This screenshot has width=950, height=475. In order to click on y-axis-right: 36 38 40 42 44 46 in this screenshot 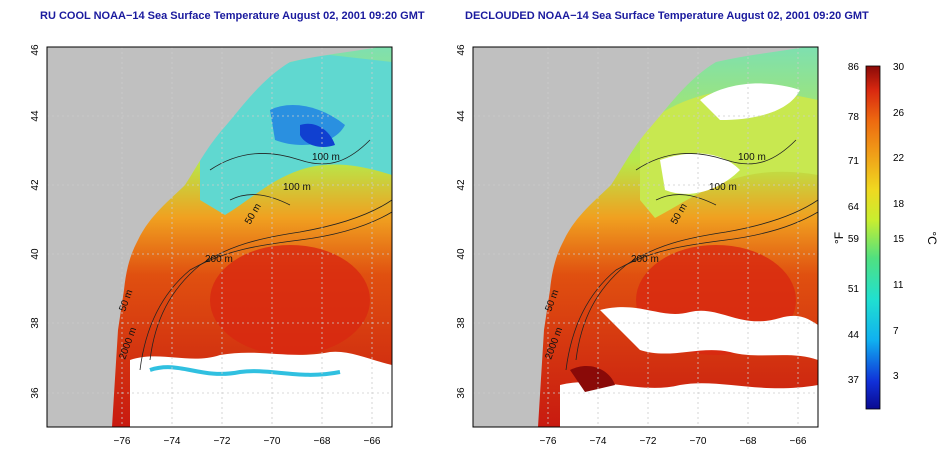, I will do `click(461, 221)`.